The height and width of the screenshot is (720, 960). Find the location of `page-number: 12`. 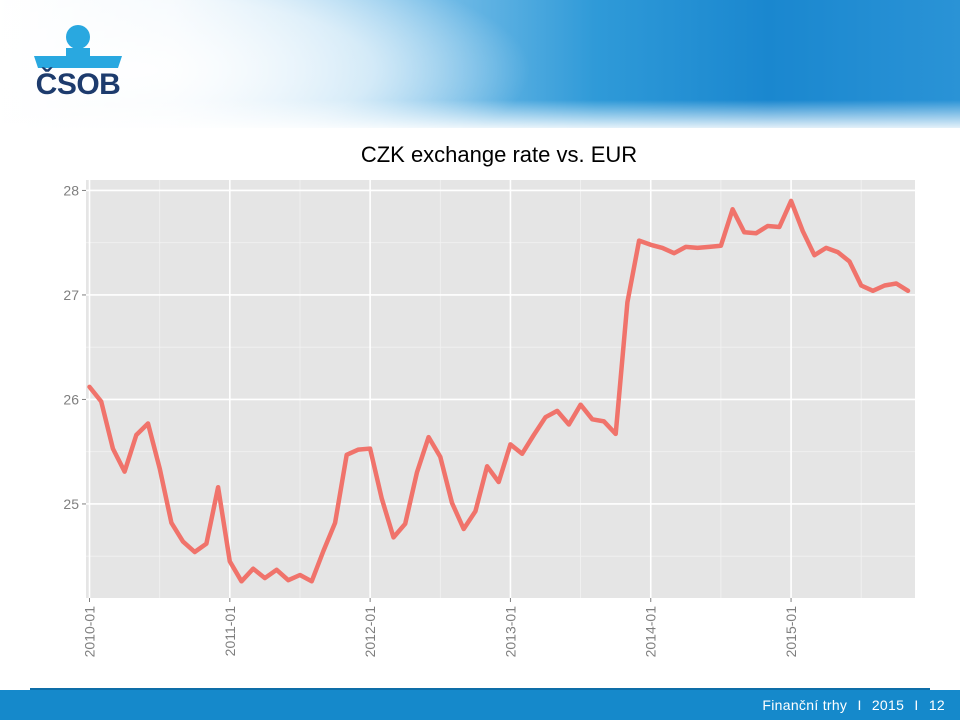

page-number: 12 is located at coordinates (936, 705).